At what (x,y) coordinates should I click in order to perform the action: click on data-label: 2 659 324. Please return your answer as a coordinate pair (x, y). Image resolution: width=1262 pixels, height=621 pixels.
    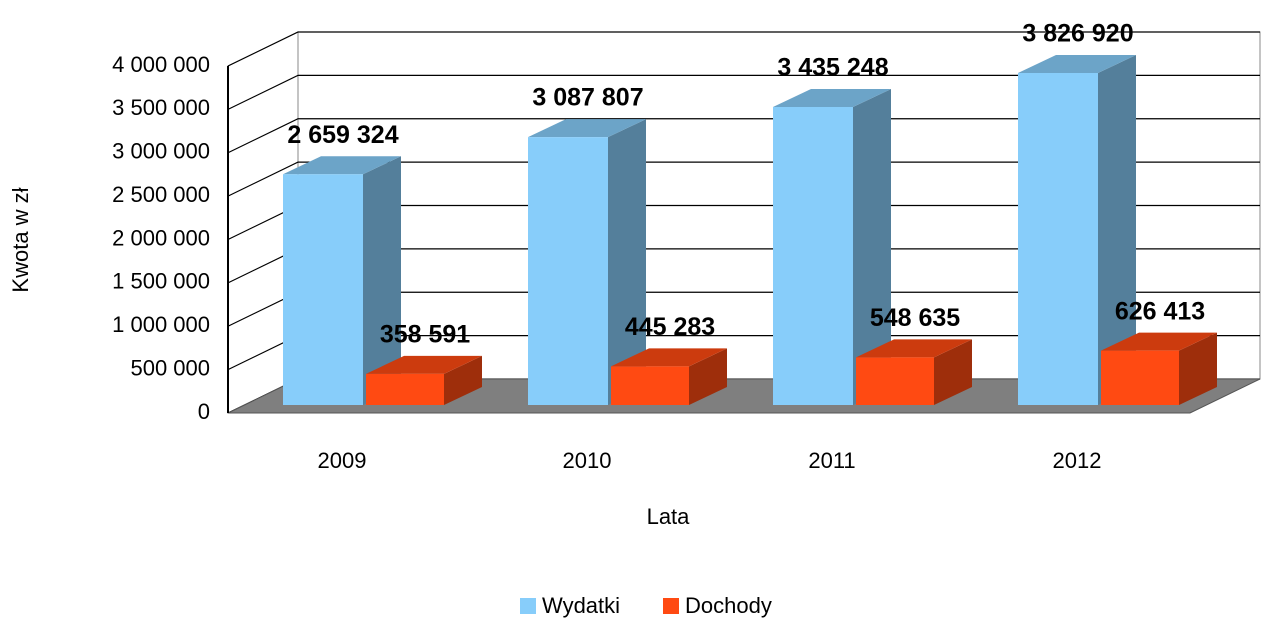
    Looking at the image, I should click on (342, 135).